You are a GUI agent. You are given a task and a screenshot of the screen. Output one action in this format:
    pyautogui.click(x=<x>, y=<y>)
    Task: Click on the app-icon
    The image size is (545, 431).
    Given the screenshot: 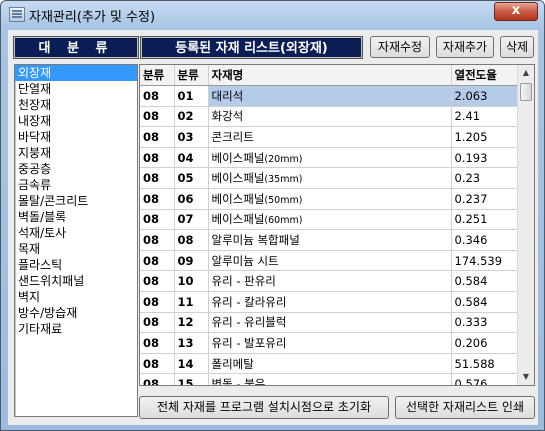 What is the action you would take?
    pyautogui.click(x=17, y=14)
    